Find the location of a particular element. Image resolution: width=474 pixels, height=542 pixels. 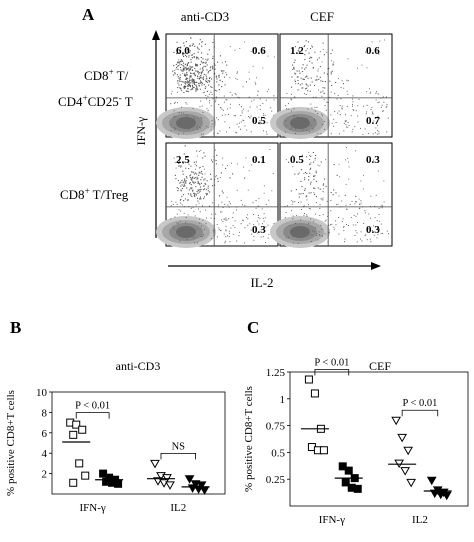

x-axis-arrowhead is located at coordinates (376, 266).